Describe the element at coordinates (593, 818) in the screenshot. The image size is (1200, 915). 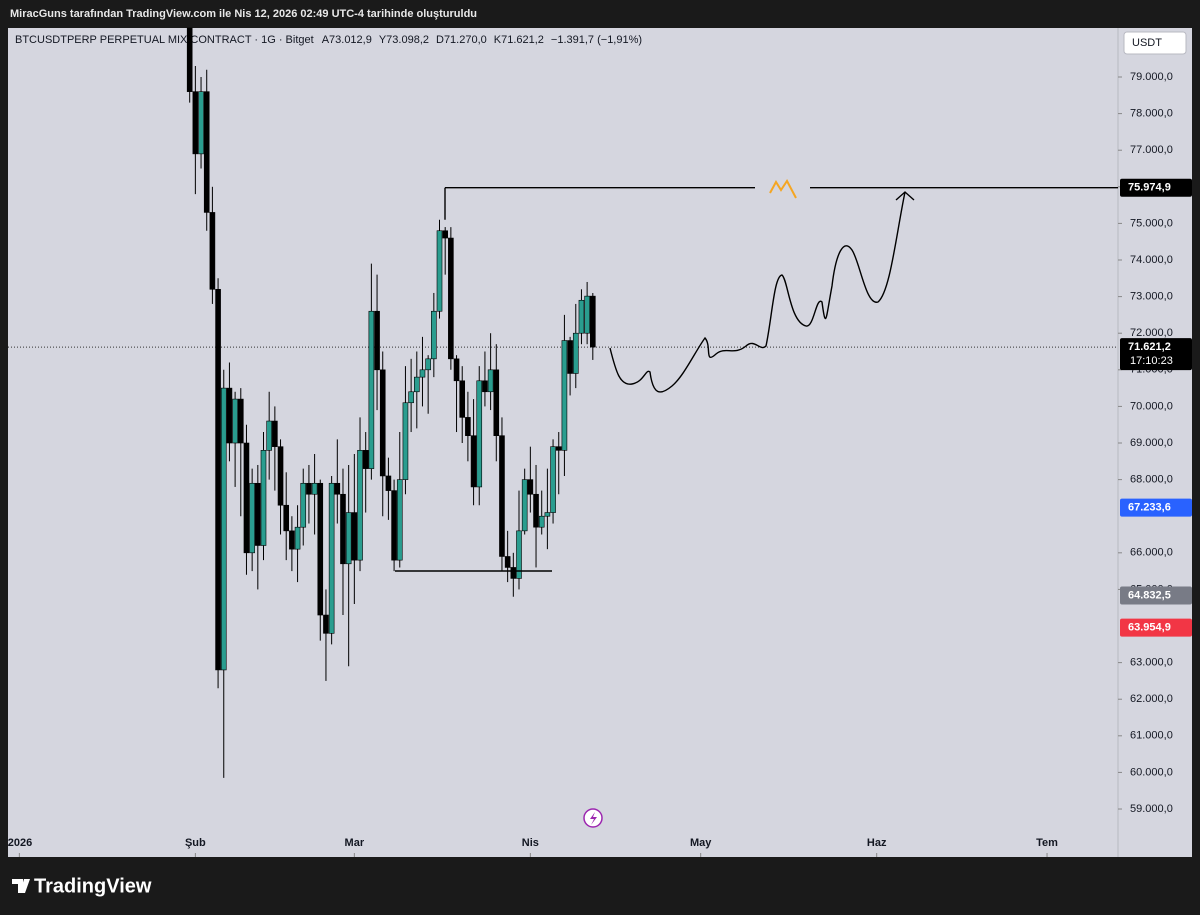
I see `event-bolt` at that location.